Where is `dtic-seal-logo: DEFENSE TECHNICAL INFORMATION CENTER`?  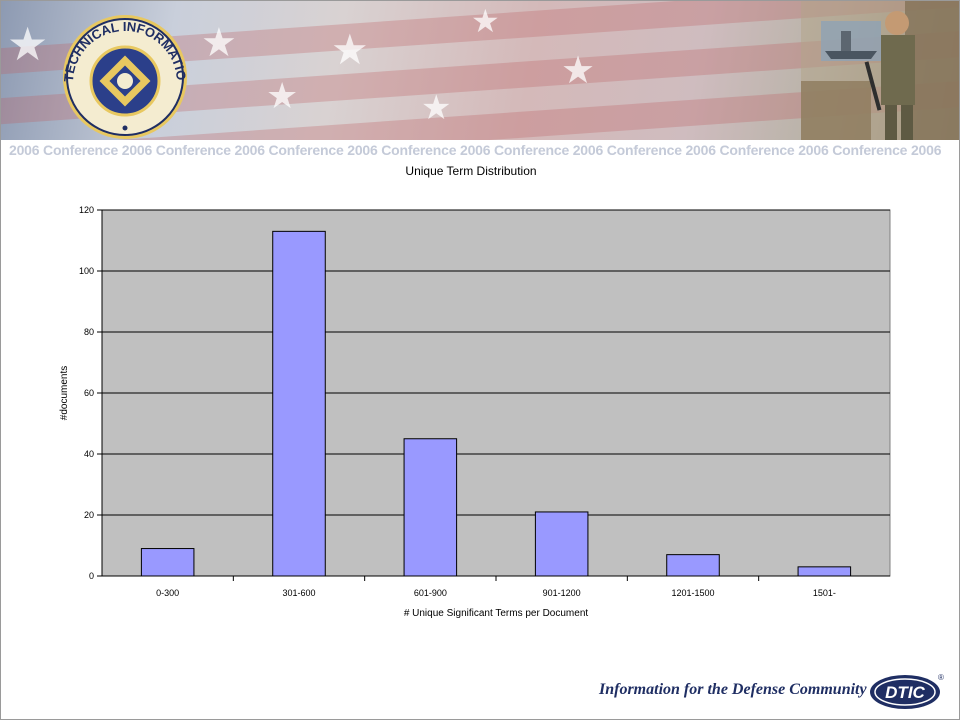
dtic-seal-logo: DEFENSE TECHNICAL INFORMATION CENTER is located at coordinates (120, 77).